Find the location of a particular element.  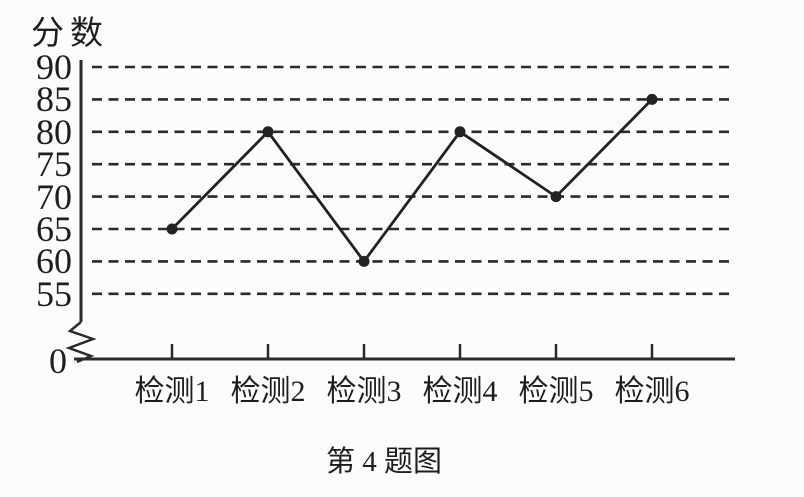

data-point-检测2 is located at coordinates (268, 132).